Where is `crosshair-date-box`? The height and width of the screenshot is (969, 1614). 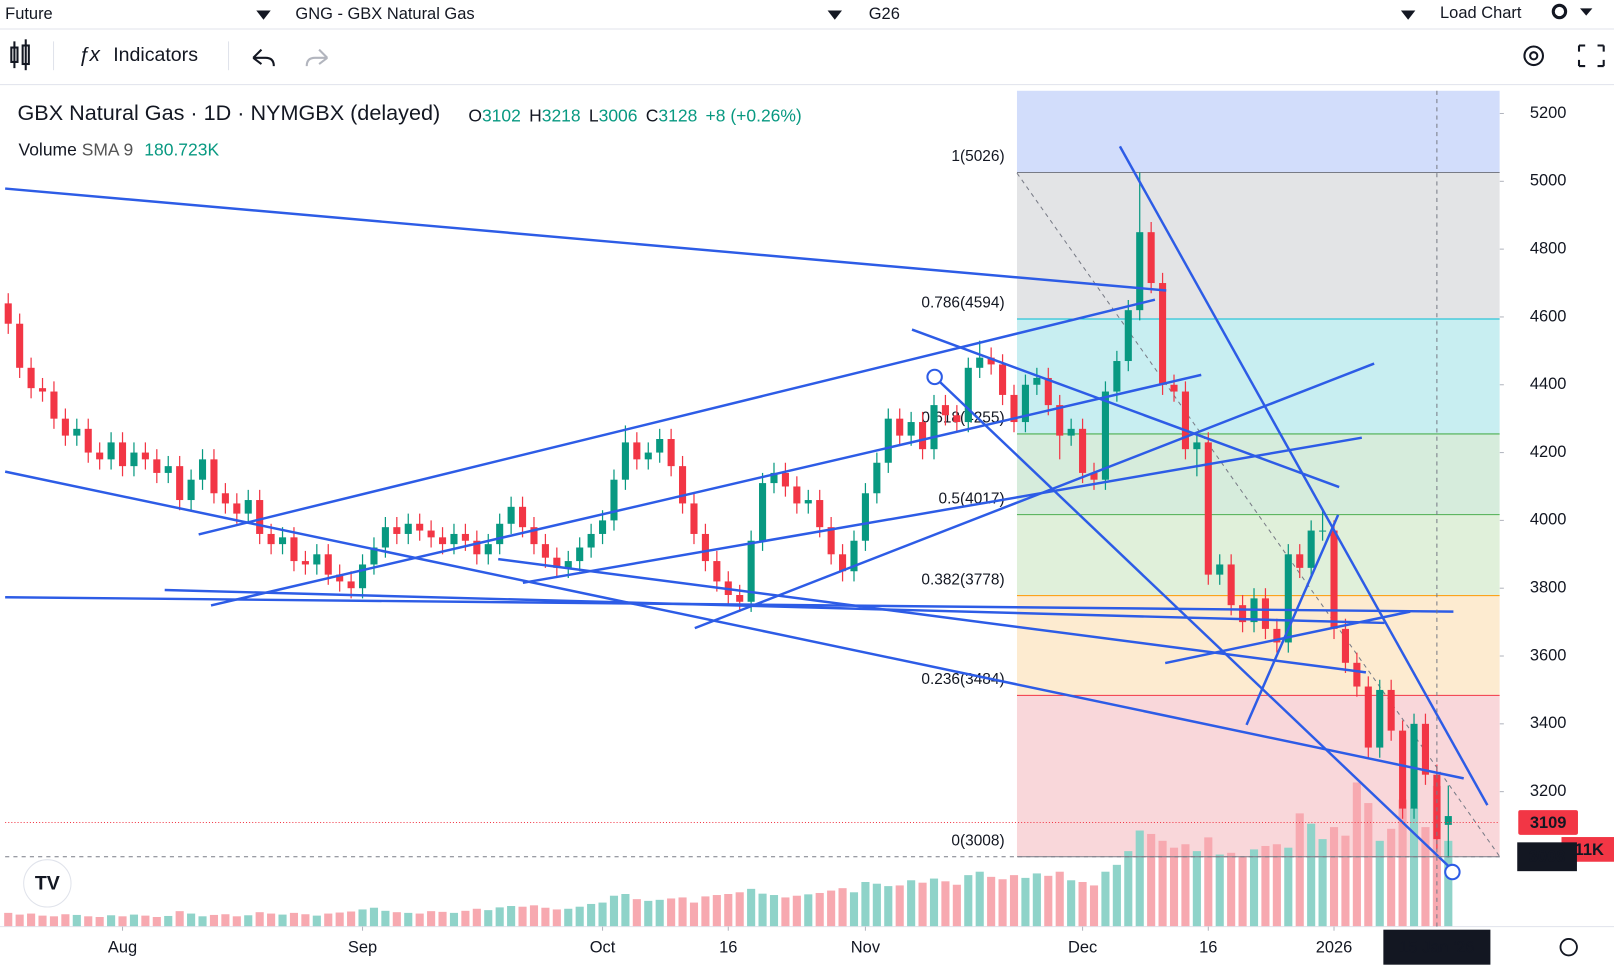 crosshair-date-box is located at coordinates (1437, 947).